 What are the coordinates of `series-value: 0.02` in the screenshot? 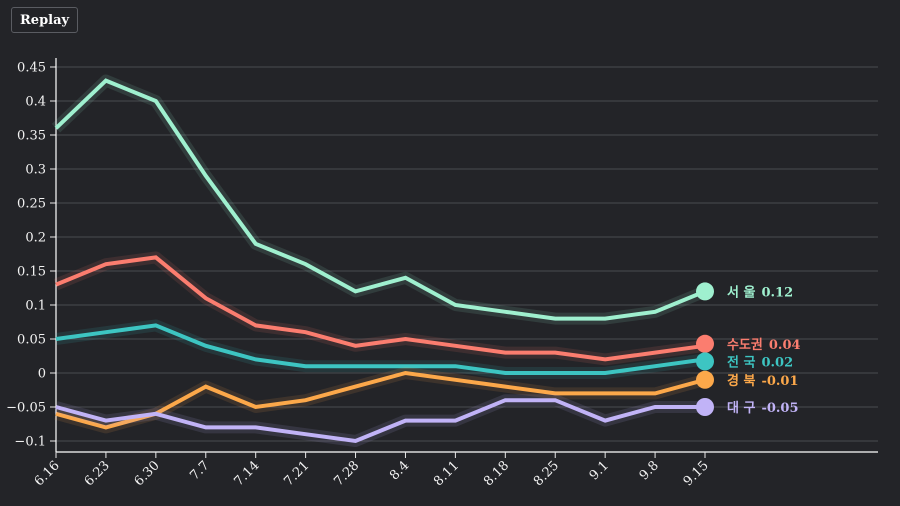 It's located at (777, 362).